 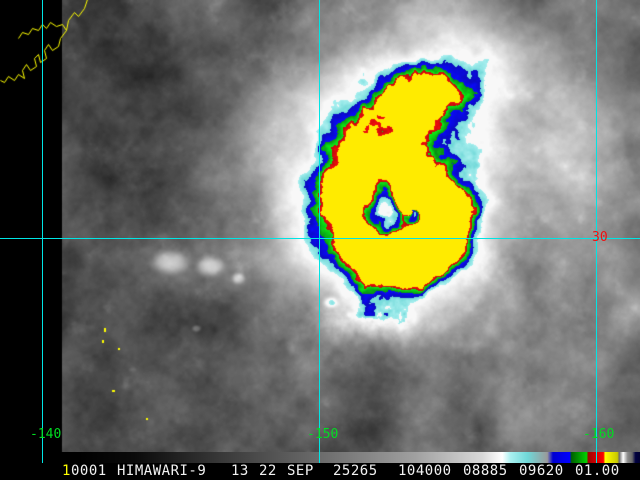 I want to click on image-line: 08885, so click(x=485, y=471).